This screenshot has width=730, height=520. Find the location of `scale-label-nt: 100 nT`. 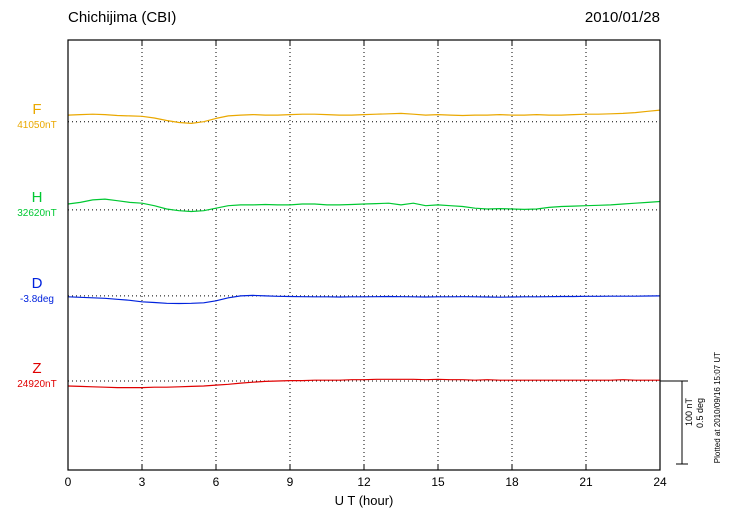

scale-label-nt: 100 nT is located at coordinates (689, 412).